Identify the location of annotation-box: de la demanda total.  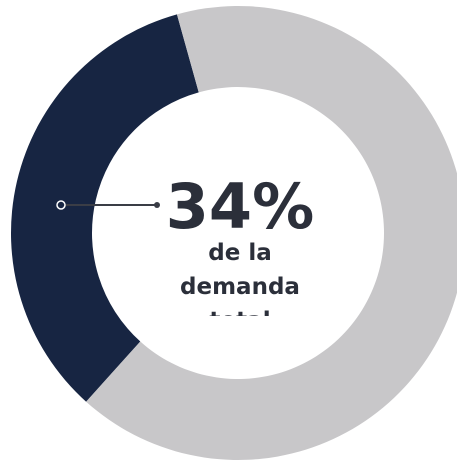
(240, 278).